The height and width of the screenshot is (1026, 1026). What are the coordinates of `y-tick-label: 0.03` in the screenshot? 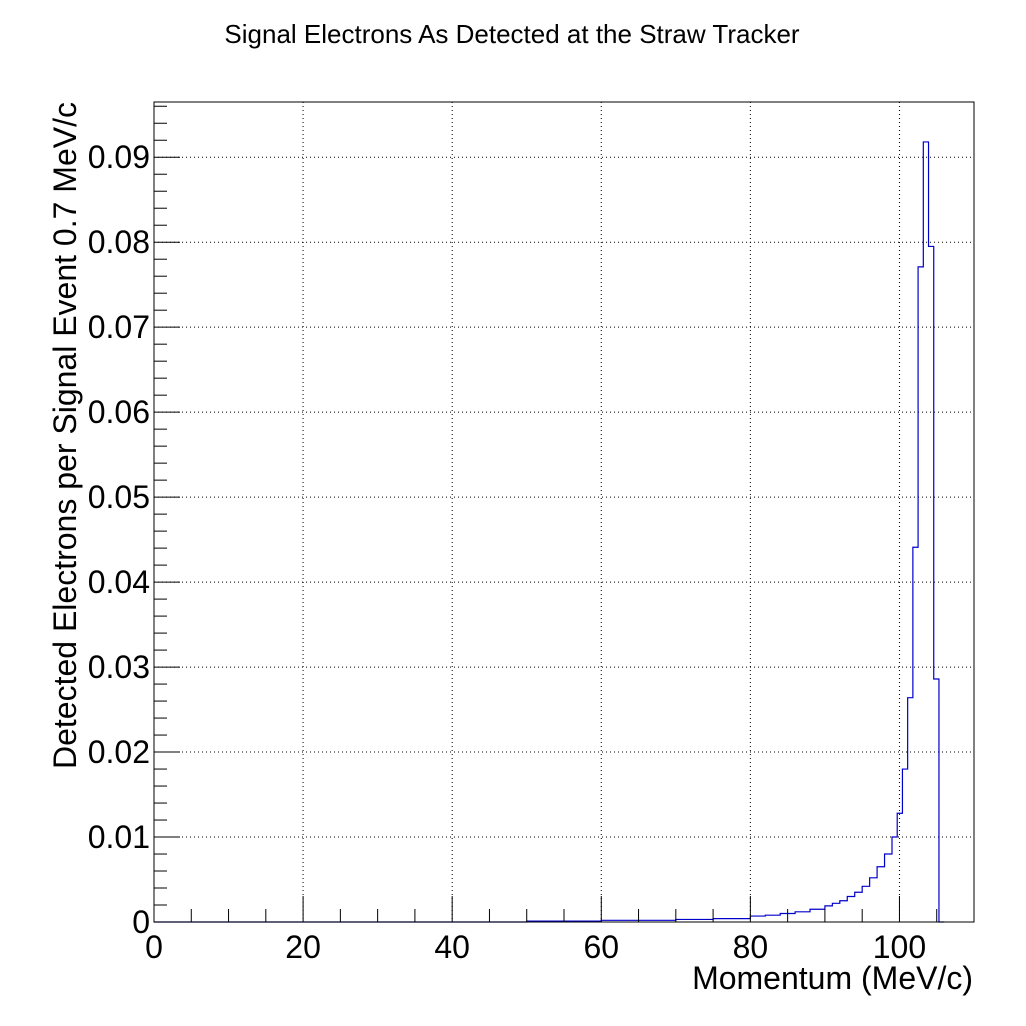 It's located at (119, 667).